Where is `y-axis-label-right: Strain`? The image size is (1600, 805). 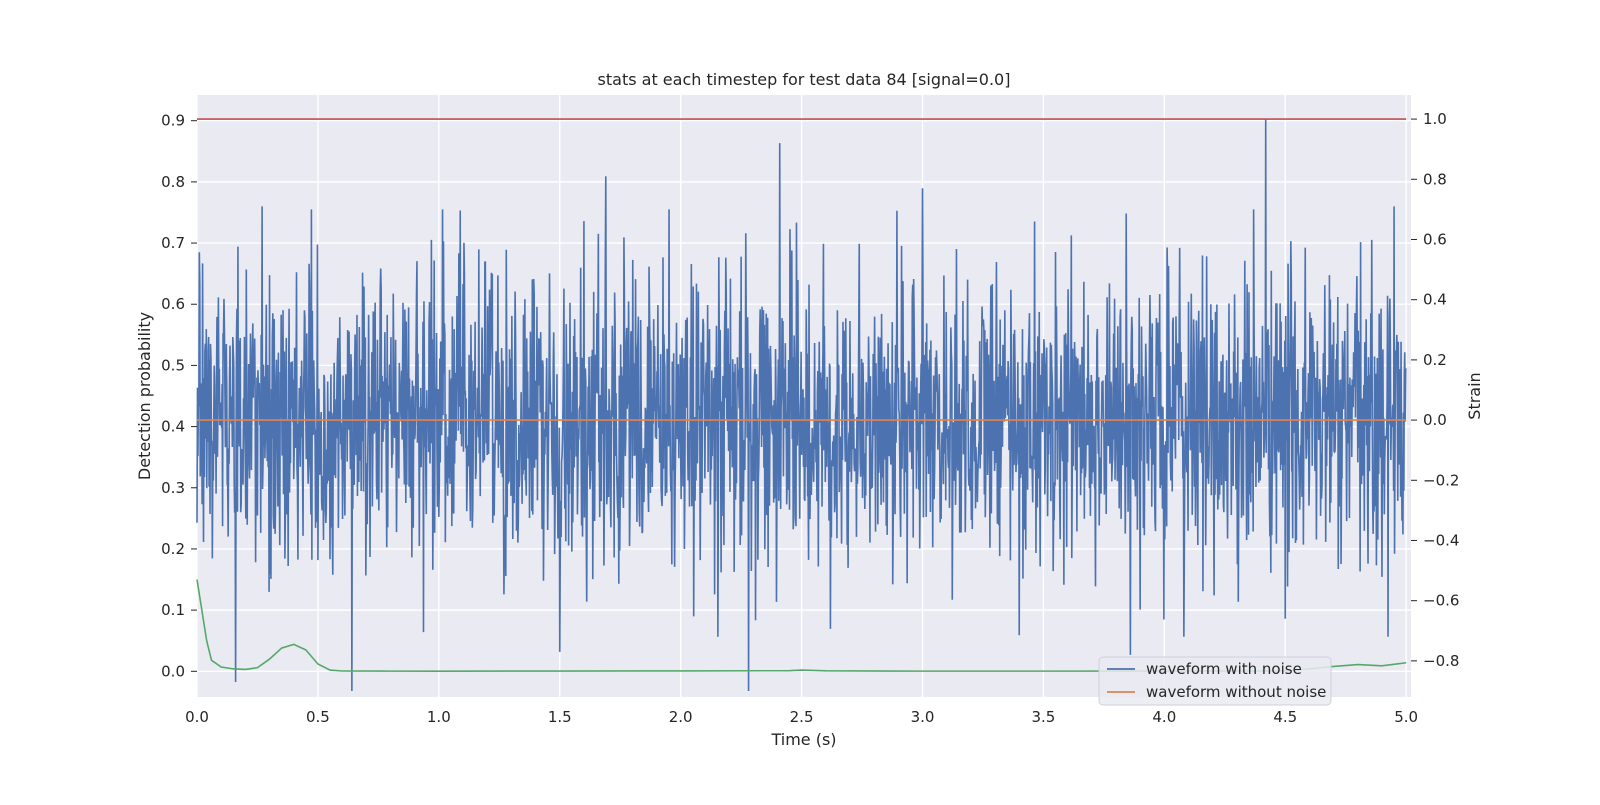
y-axis-label-right: Strain is located at coordinates (1474, 395).